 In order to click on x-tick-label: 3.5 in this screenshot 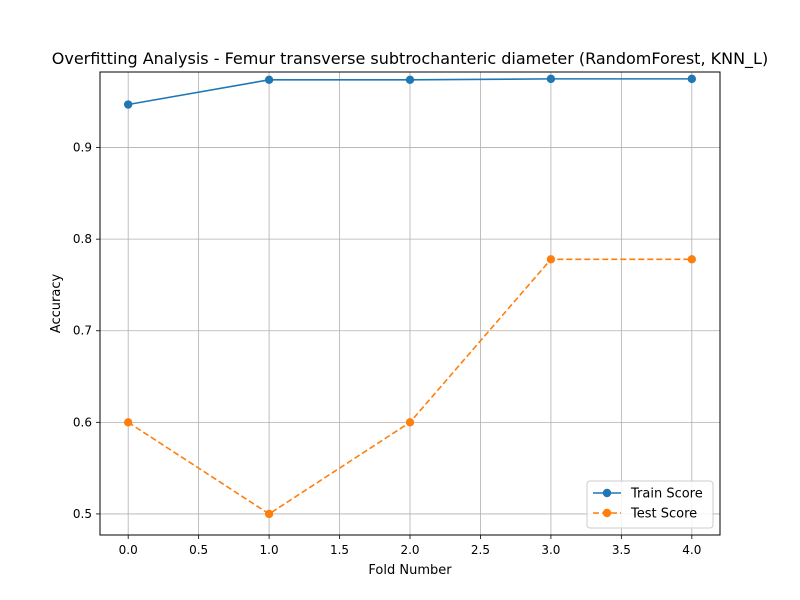, I will do `click(621, 550)`.